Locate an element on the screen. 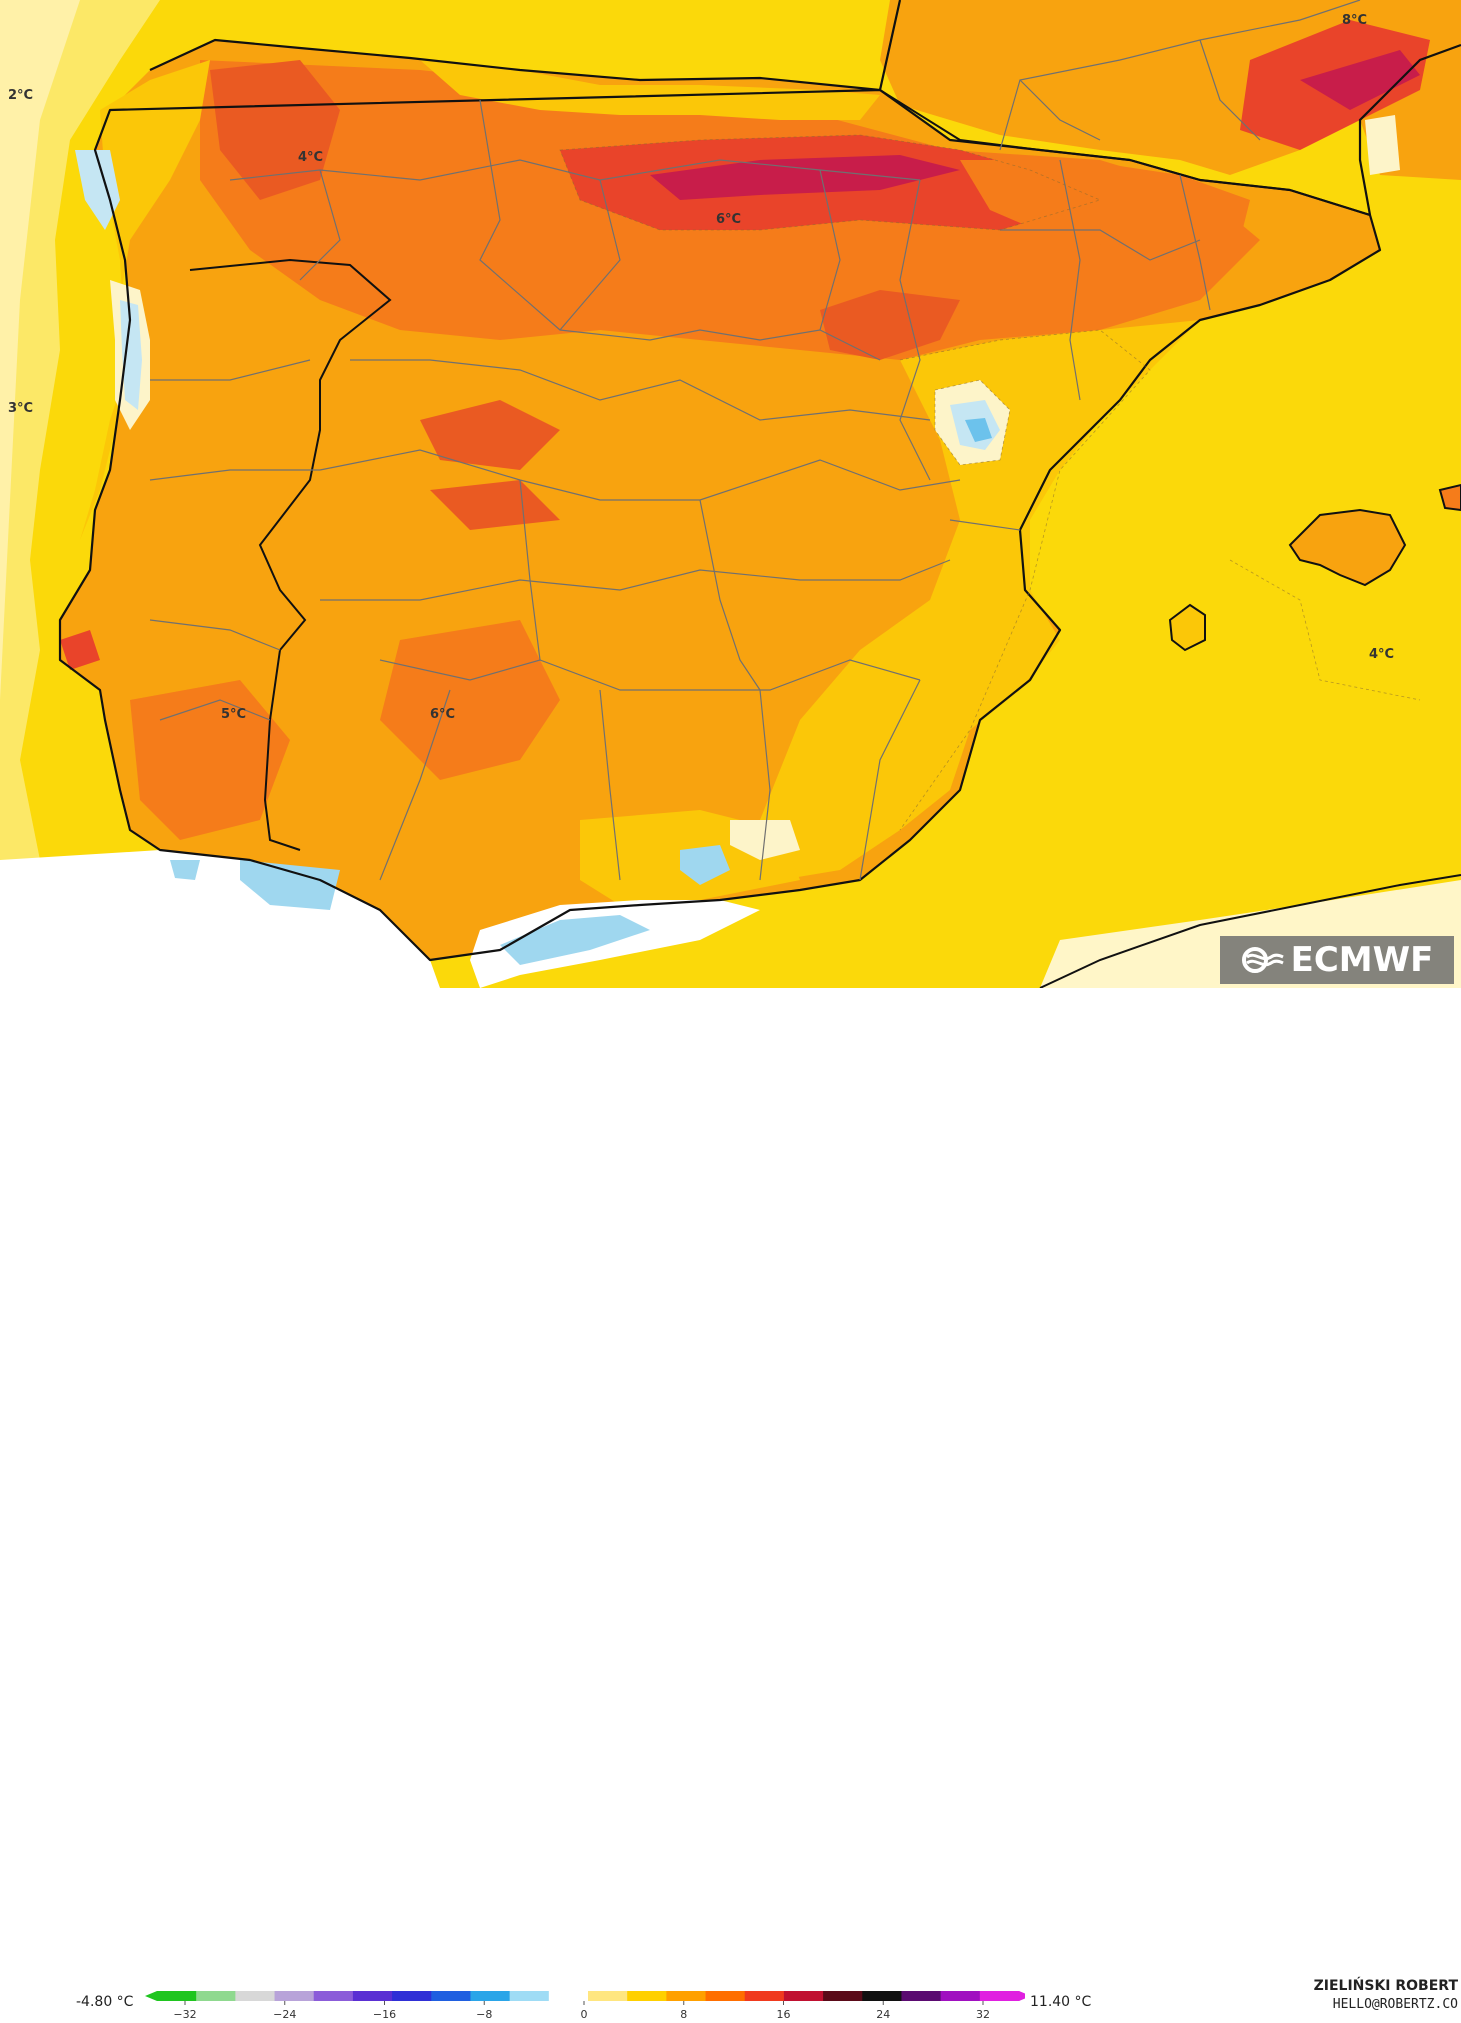 The width and height of the screenshot is (1461, 2023). gulf-cadiz-blue is located at coordinates (290, 885).